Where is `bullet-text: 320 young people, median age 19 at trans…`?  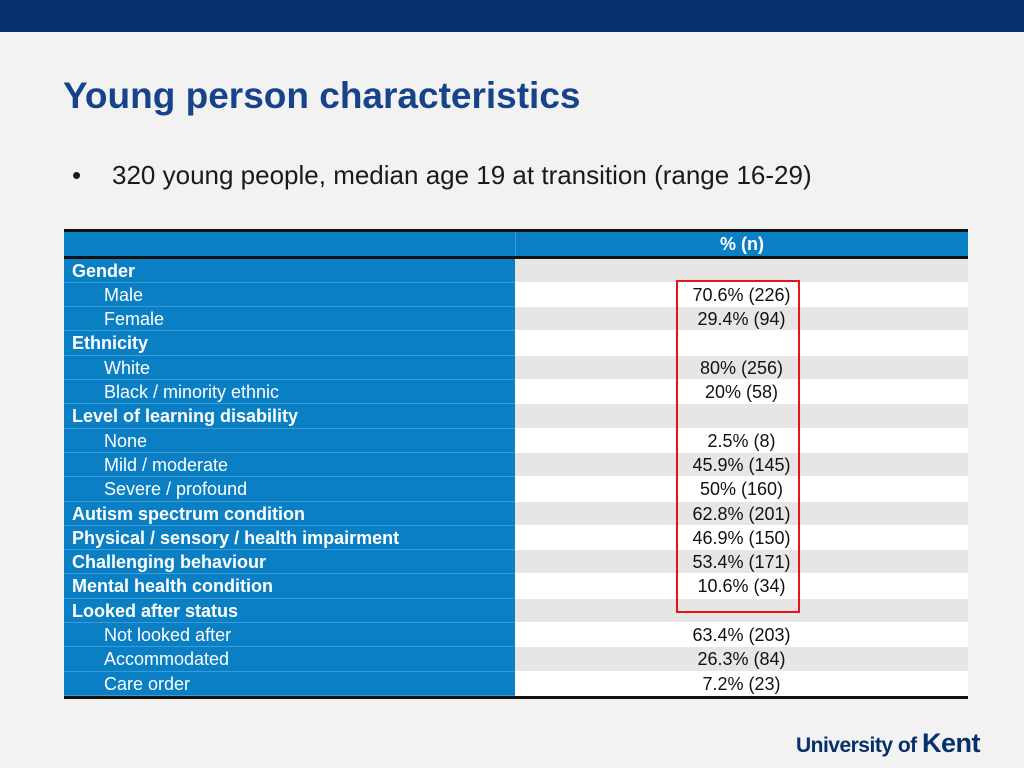
bullet-text: 320 young people, median age 19 at trans… is located at coordinates (462, 175).